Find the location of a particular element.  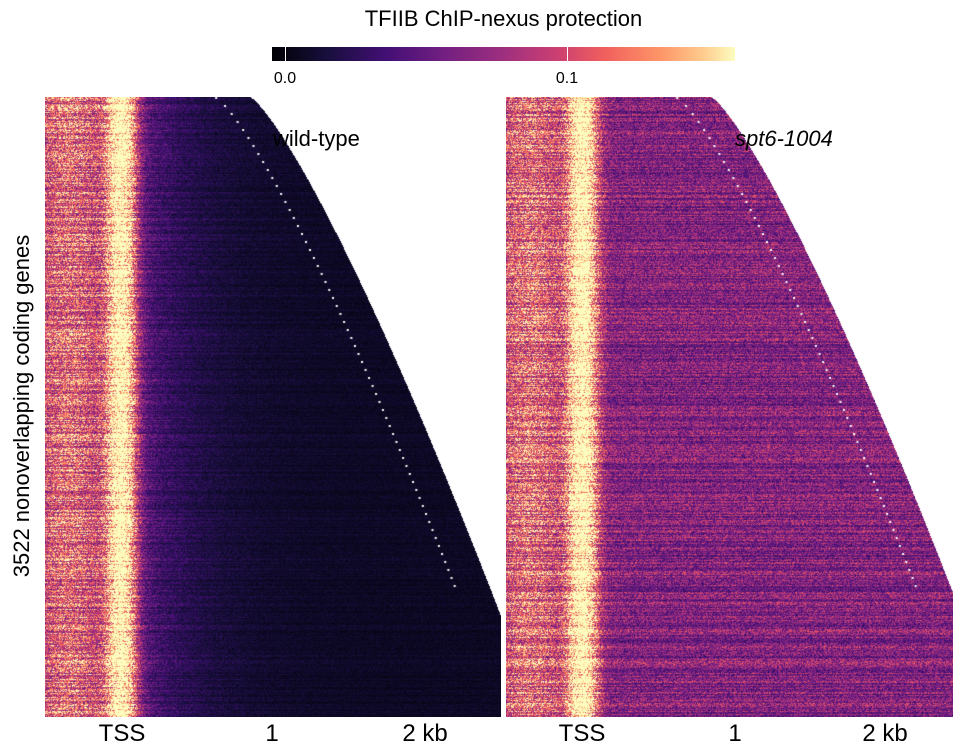

colorbar-tick-label-1: 0.1 is located at coordinates (567, 78).